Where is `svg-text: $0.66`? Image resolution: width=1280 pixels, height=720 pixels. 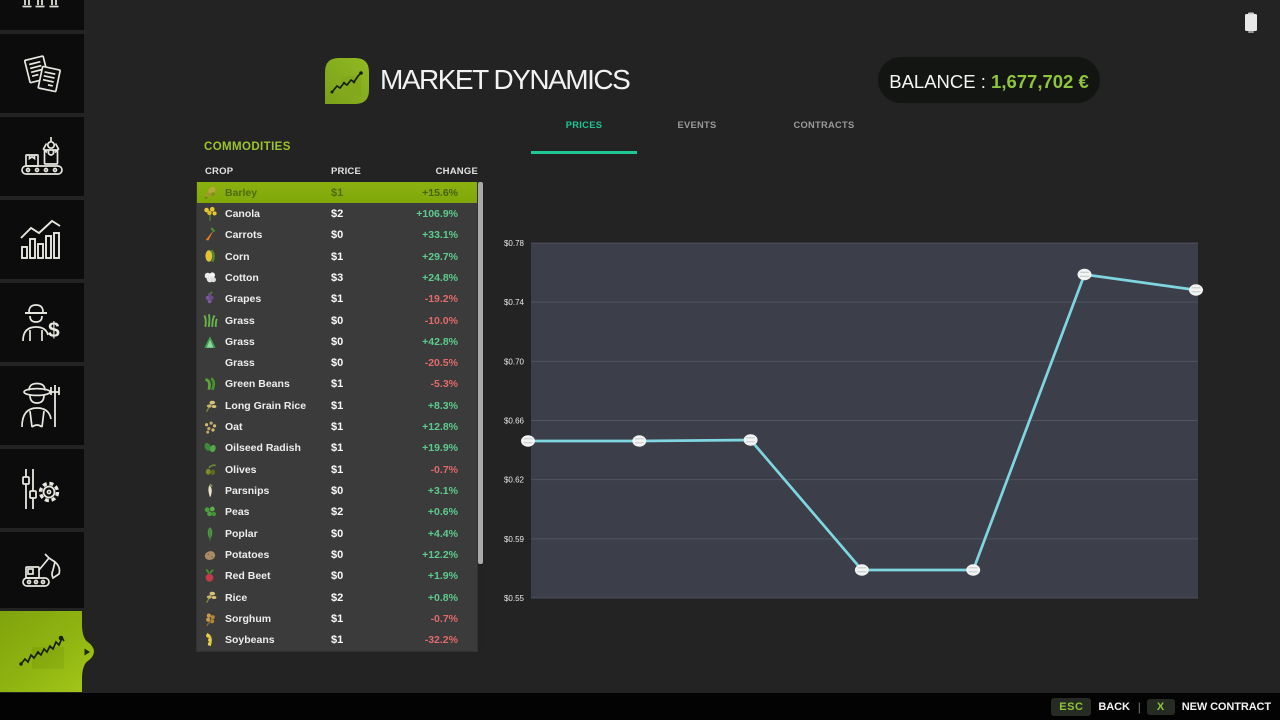
svg-text: $0.66 is located at coordinates (514, 421).